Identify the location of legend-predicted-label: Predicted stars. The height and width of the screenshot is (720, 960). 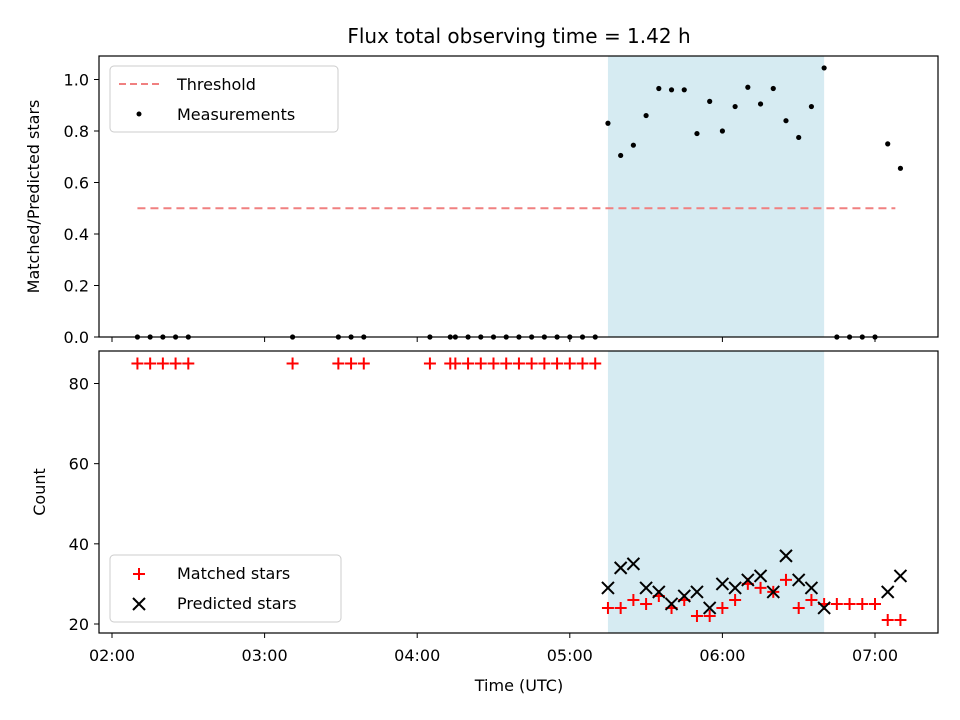
(237, 603).